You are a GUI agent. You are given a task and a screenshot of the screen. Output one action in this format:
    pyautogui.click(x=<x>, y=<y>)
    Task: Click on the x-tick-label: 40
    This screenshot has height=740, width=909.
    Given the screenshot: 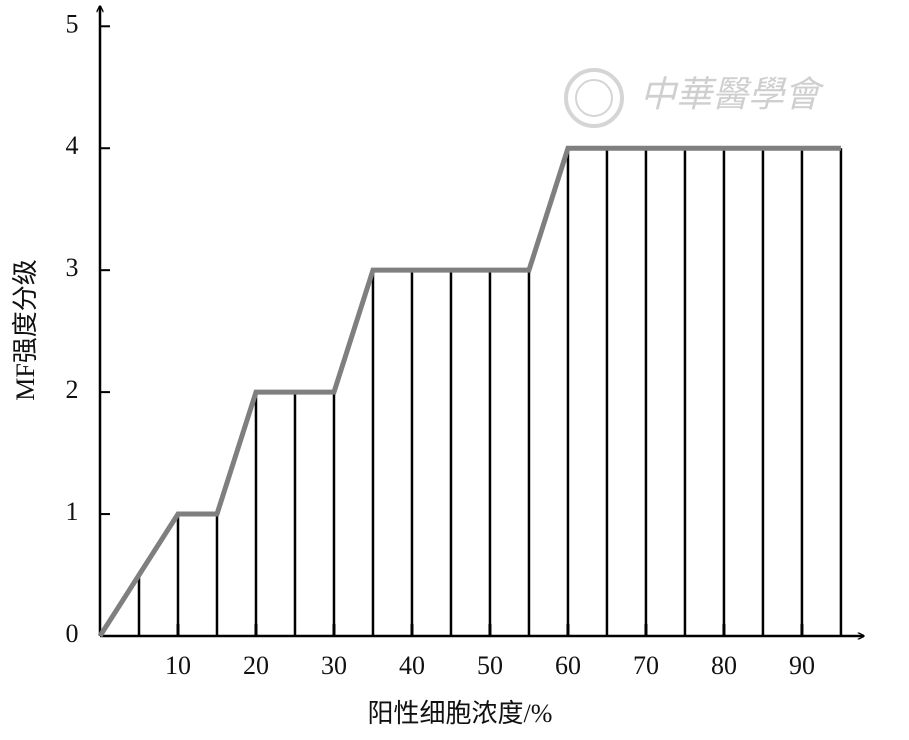 What is the action you would take?
    pyautogui.click(x=412, y=665)
    